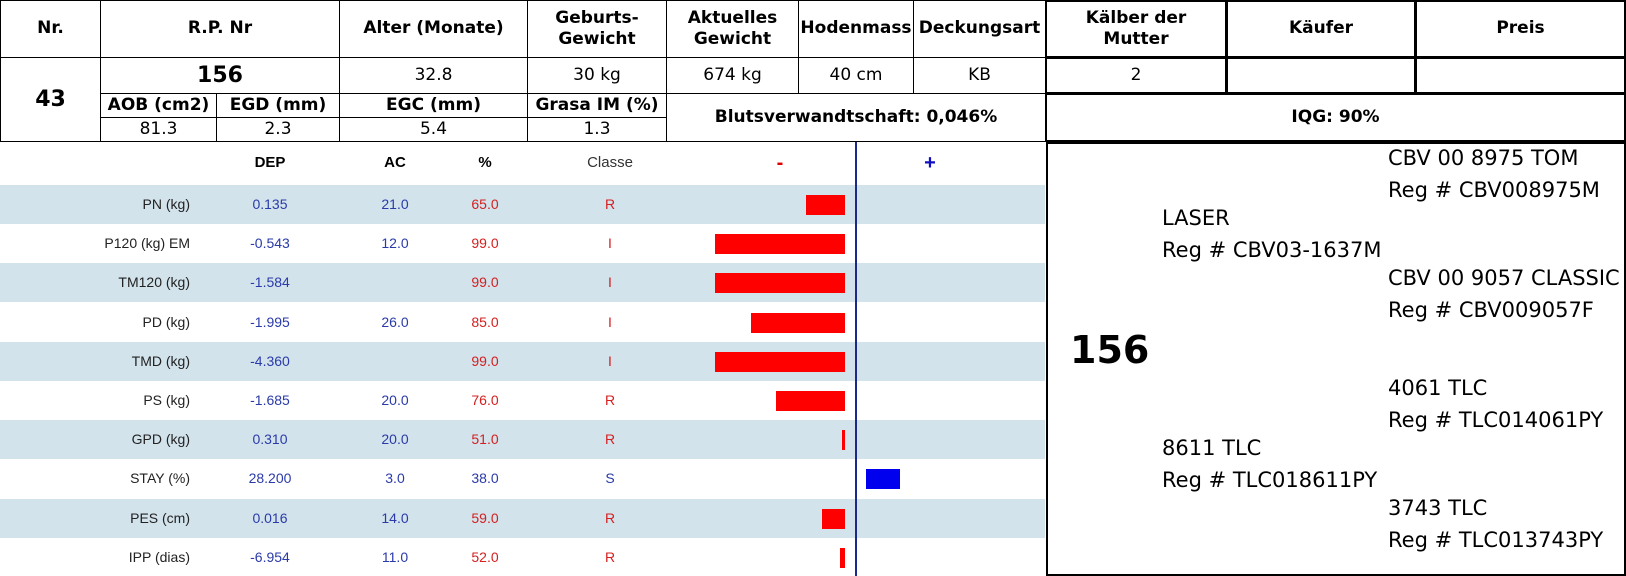 Image resolution: width=1626 pixels, height=576 pixels. What do you see at coordinates (485, 162) in the screenshot?
I see `pct-header: %` at bounding box center [485, 162].